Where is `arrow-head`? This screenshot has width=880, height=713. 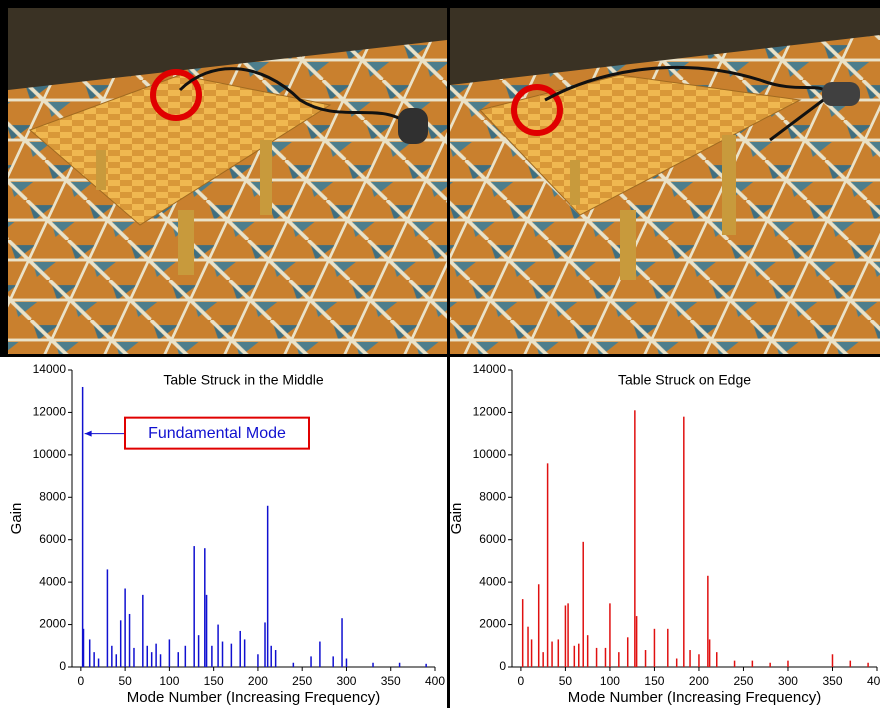 arrow-head is located at coordinates (88, 433).